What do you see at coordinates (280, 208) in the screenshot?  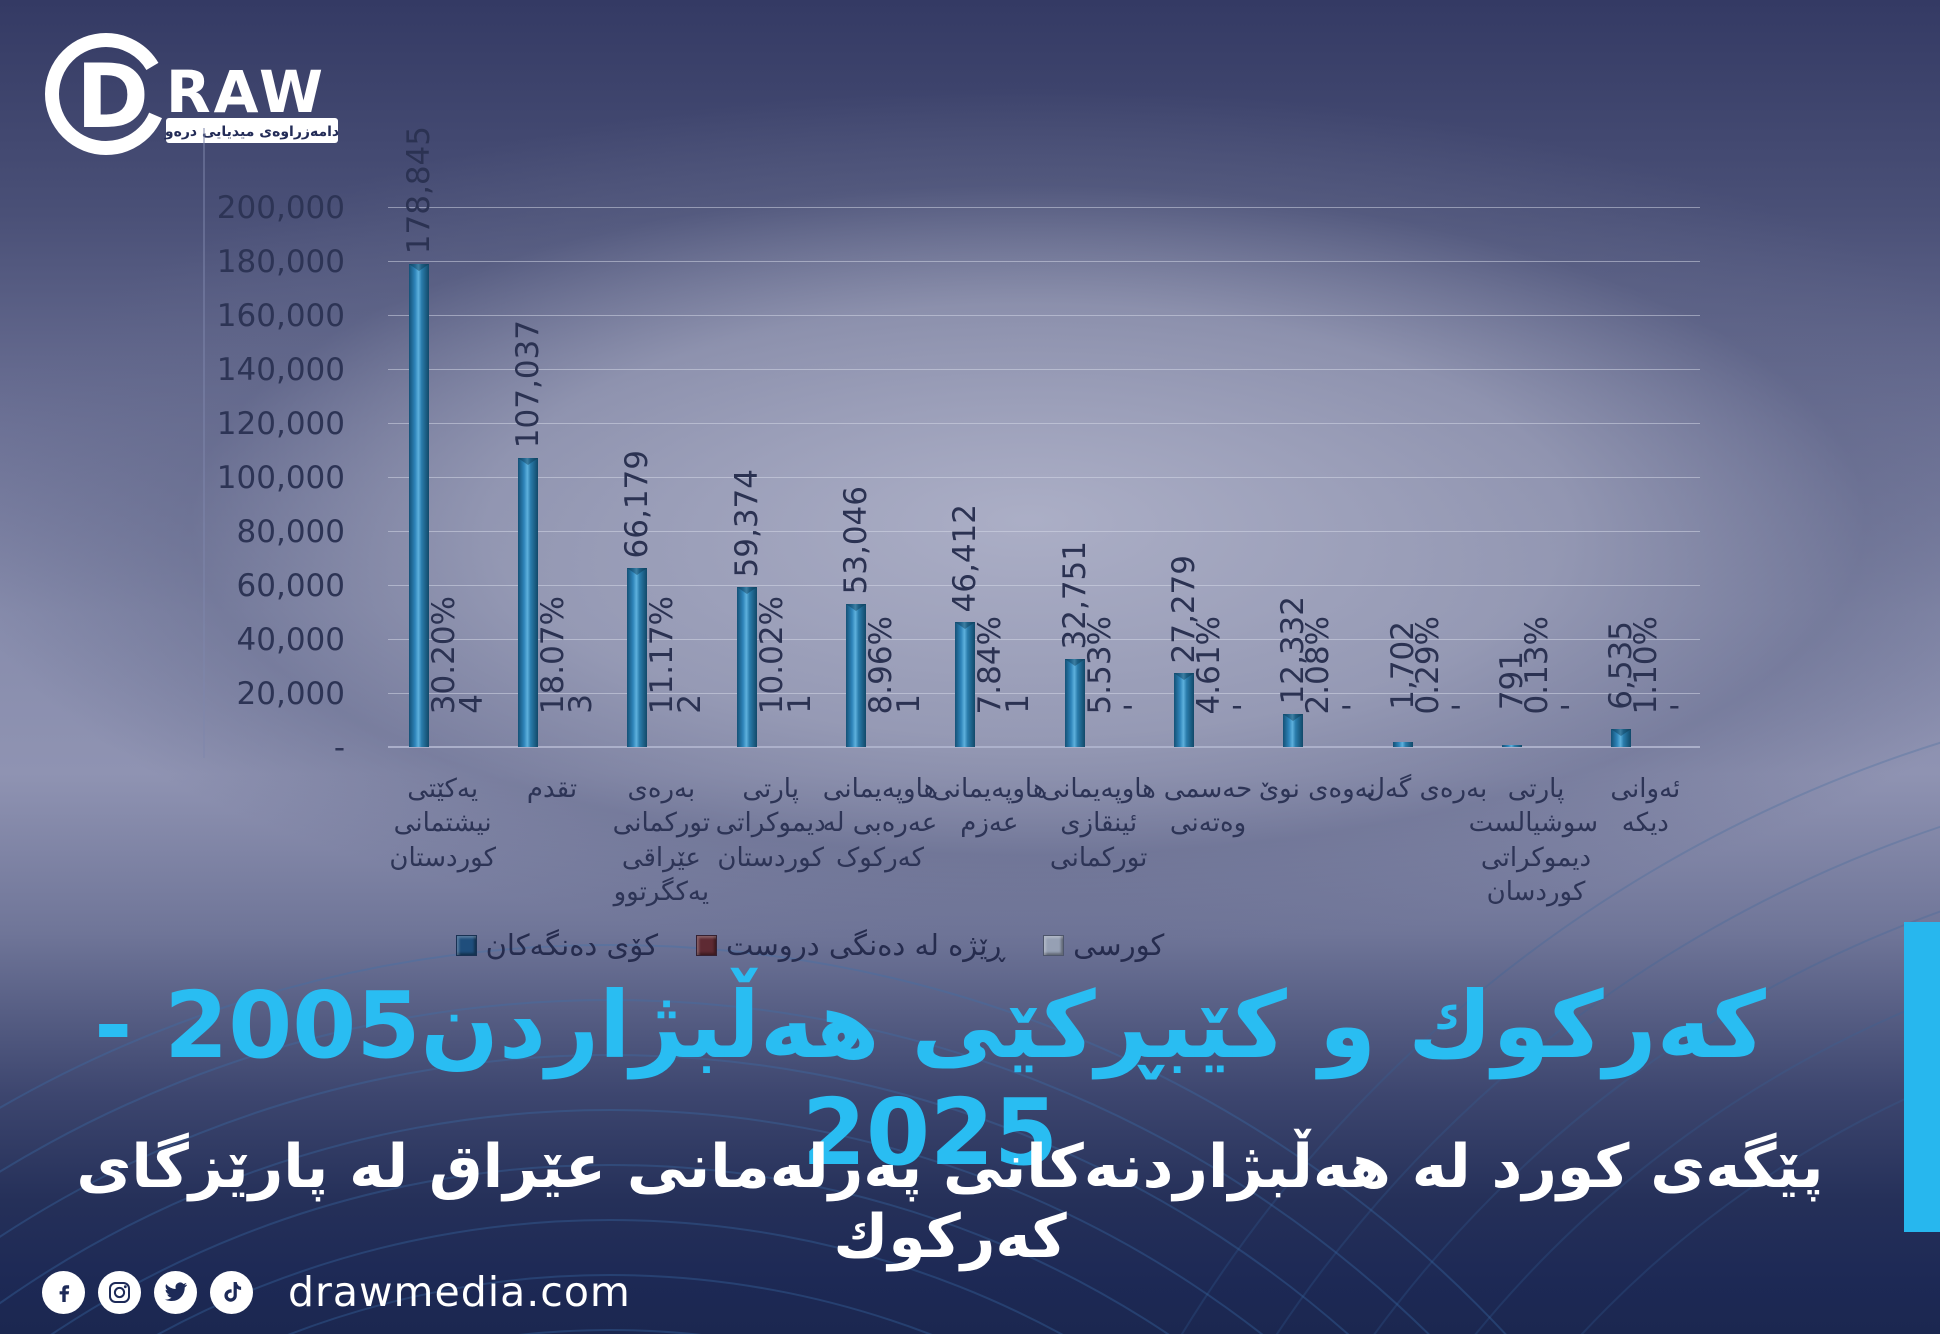 I see `y-axis-tick-label: 200,000` at bounding box center [280, 208].